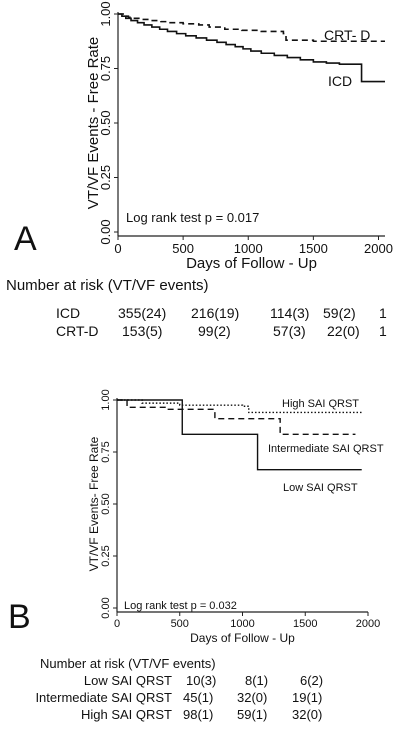  What do you see at coordinates (192, 217) in the screenshot?
I see `log-rank-annotation: Log rank test p = 0.017` at bounding box center [192, 217].